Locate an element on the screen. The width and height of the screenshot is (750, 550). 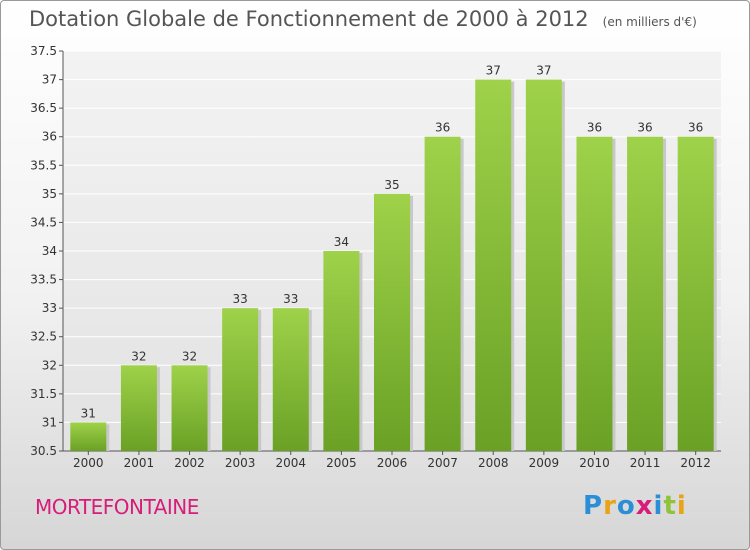
logo-letter: r is located at coordinates (610, 506).